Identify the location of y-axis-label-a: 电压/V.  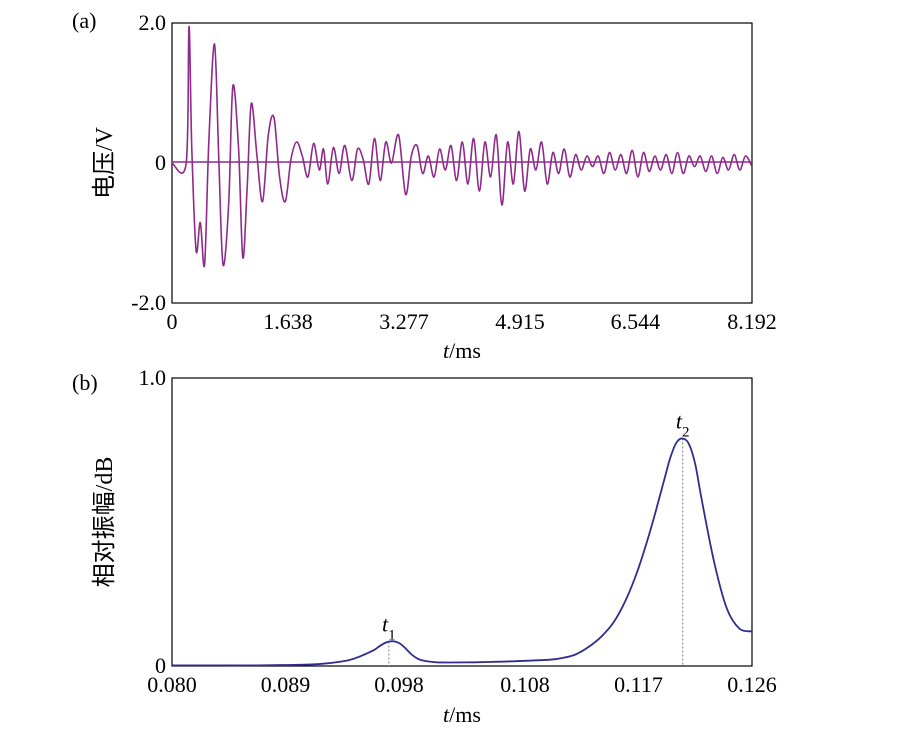
(104, 162).